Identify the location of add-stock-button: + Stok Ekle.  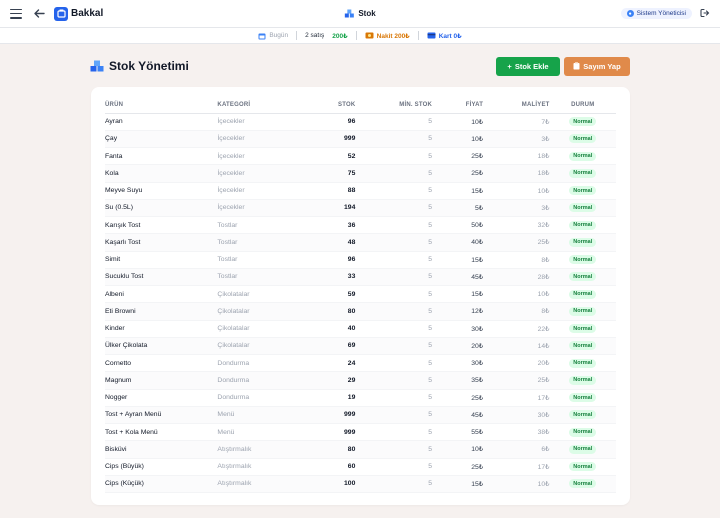
(528, 66).